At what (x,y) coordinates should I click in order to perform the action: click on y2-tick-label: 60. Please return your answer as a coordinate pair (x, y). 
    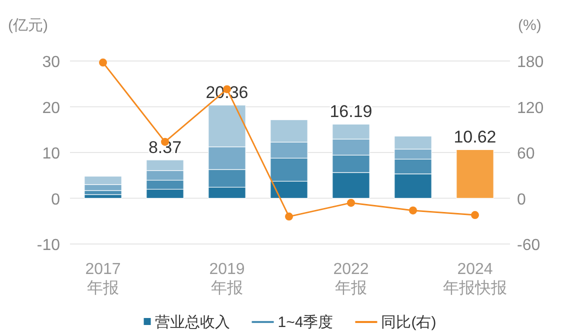
    Looking at the image, I should click on (526, 154).